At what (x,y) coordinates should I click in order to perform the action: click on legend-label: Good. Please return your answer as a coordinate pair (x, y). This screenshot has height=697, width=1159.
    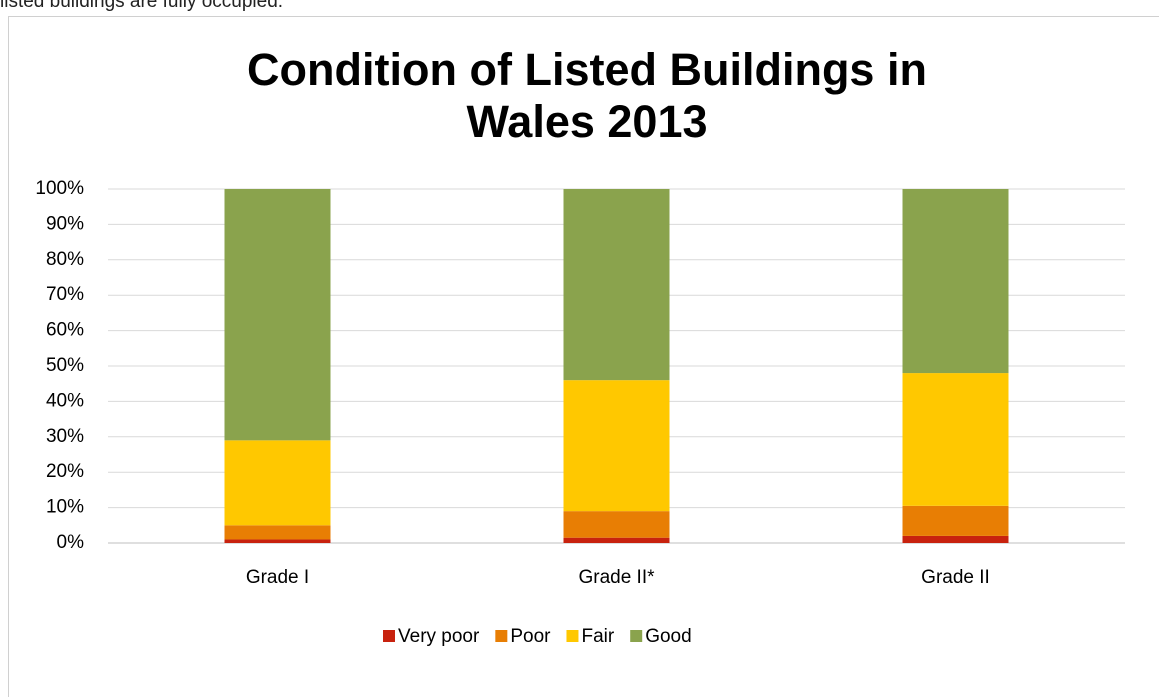
    Looking at the image, I should click on (668, 636).